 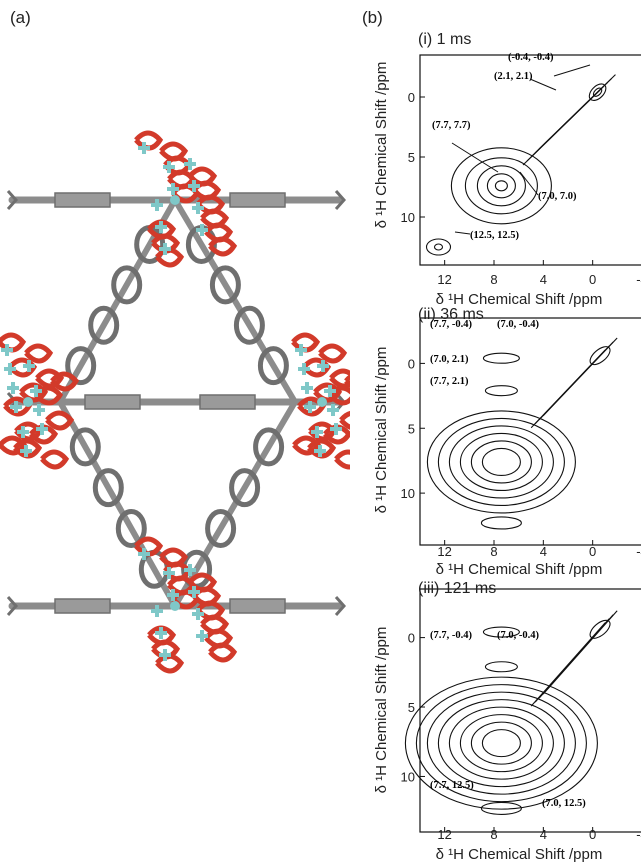 What do you see at coordinates (457, 588) in the screenshot?
I see `panel-title: (iii) 121 ms` at bounding box center [457, 588].